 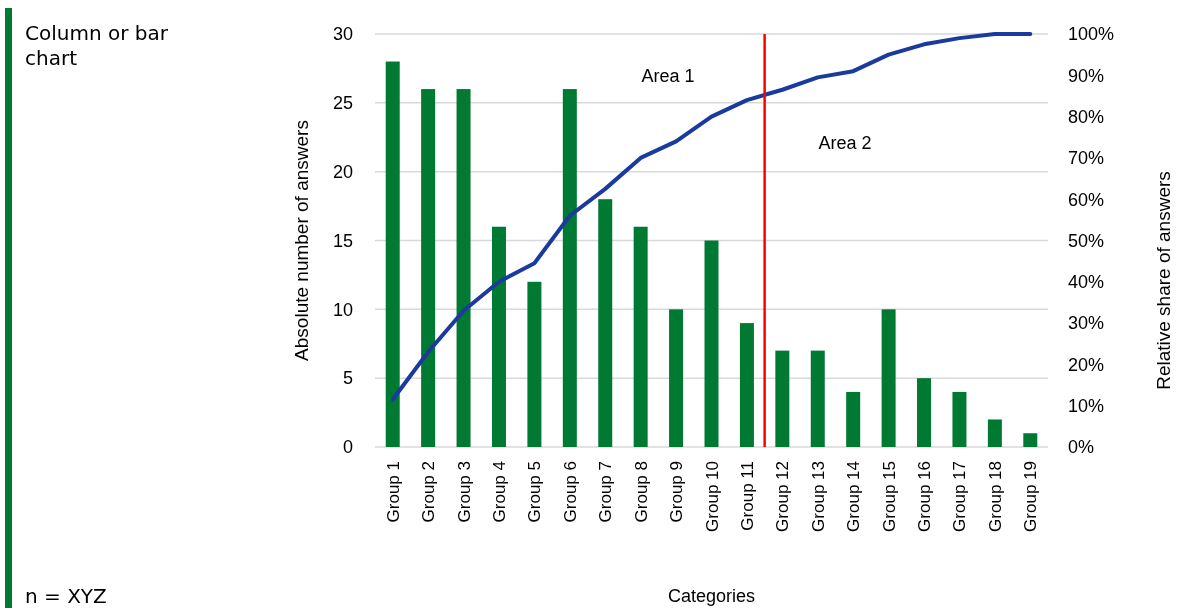 I want to click on x-axis-title: Categories, so click(x=711, y=596).